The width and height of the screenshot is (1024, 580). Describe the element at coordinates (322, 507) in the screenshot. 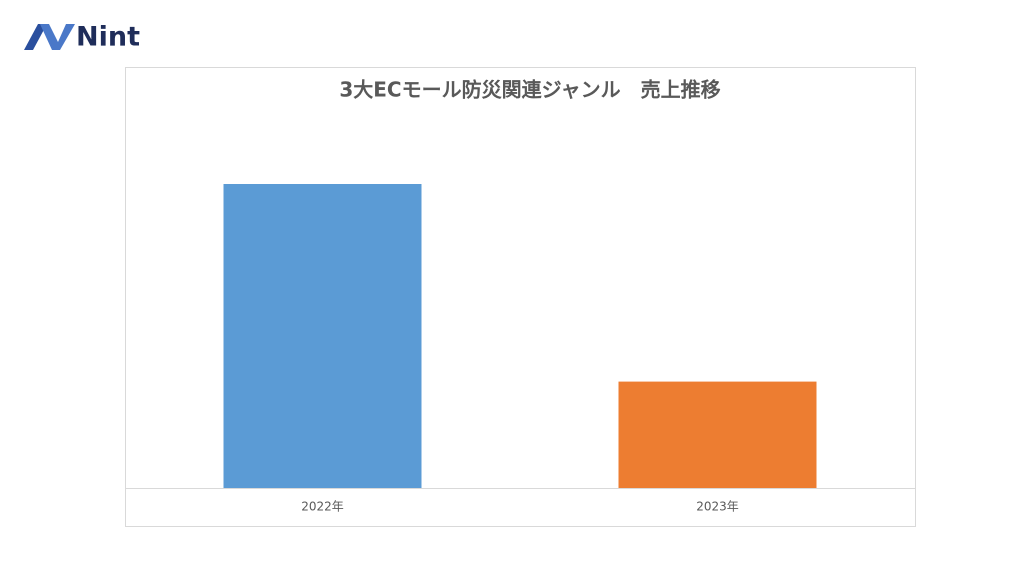

I see `x-tick-label: 2022年` at that location.